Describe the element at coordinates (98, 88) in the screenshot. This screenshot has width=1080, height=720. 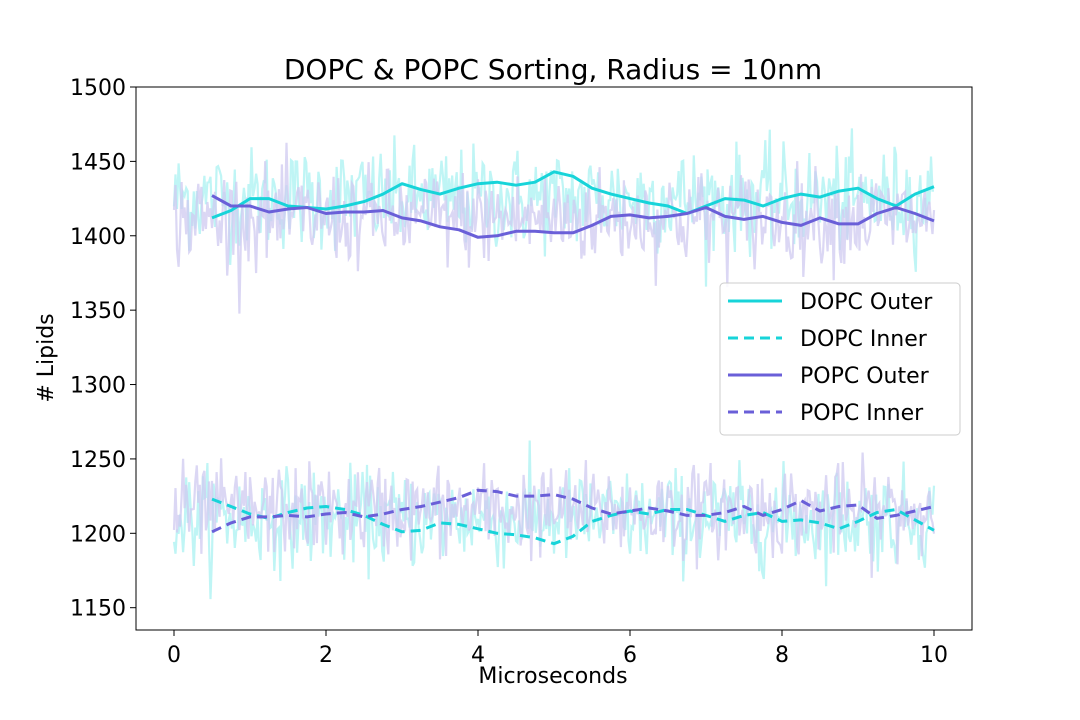
I see `y-tick-label: 1500` at that location.